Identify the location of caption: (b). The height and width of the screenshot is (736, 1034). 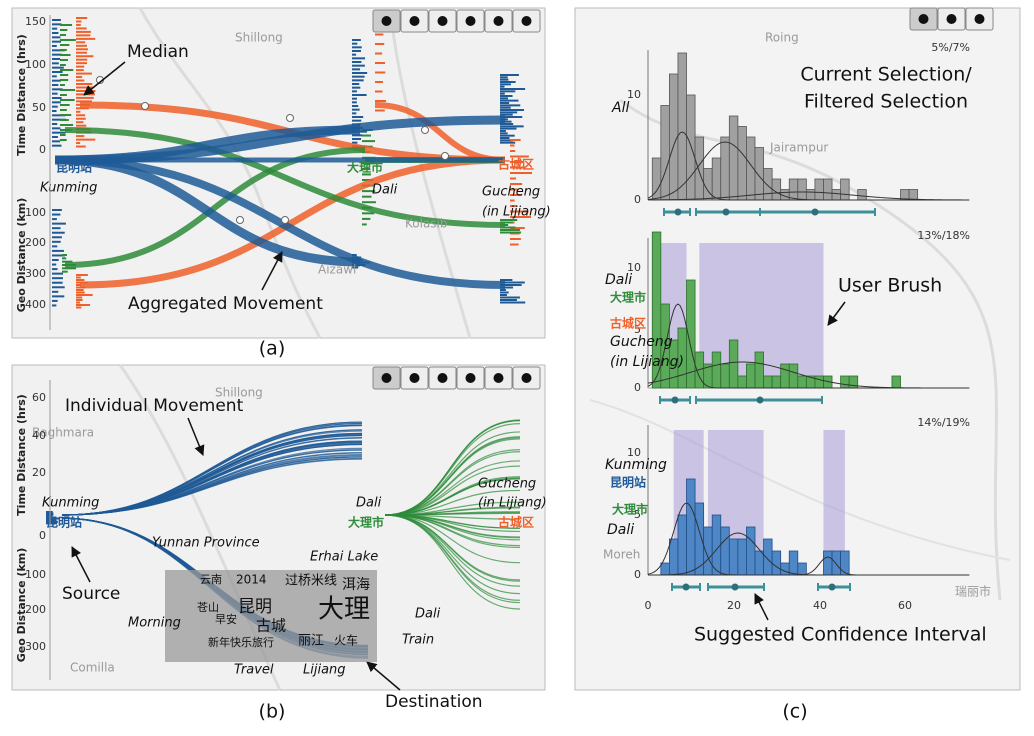
(272, 712).